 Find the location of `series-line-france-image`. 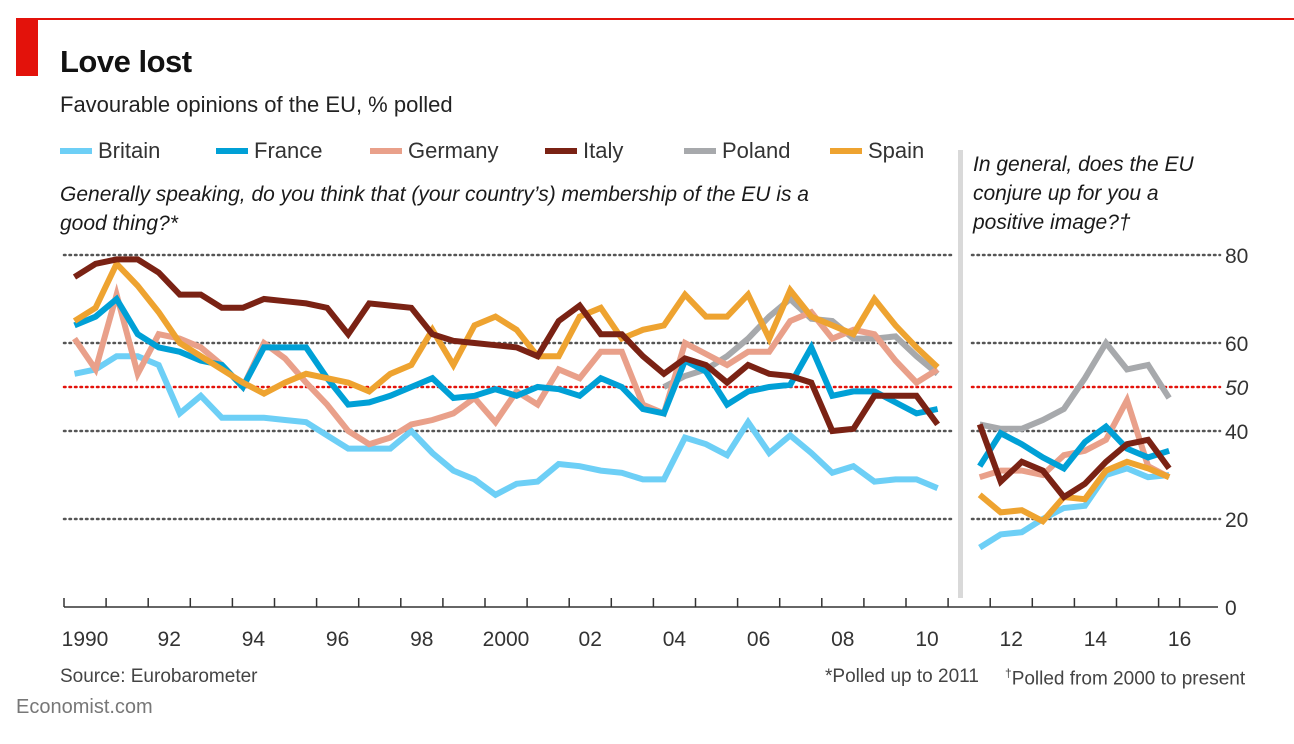

series-line-france-image is located at coordinates (1073, 447).